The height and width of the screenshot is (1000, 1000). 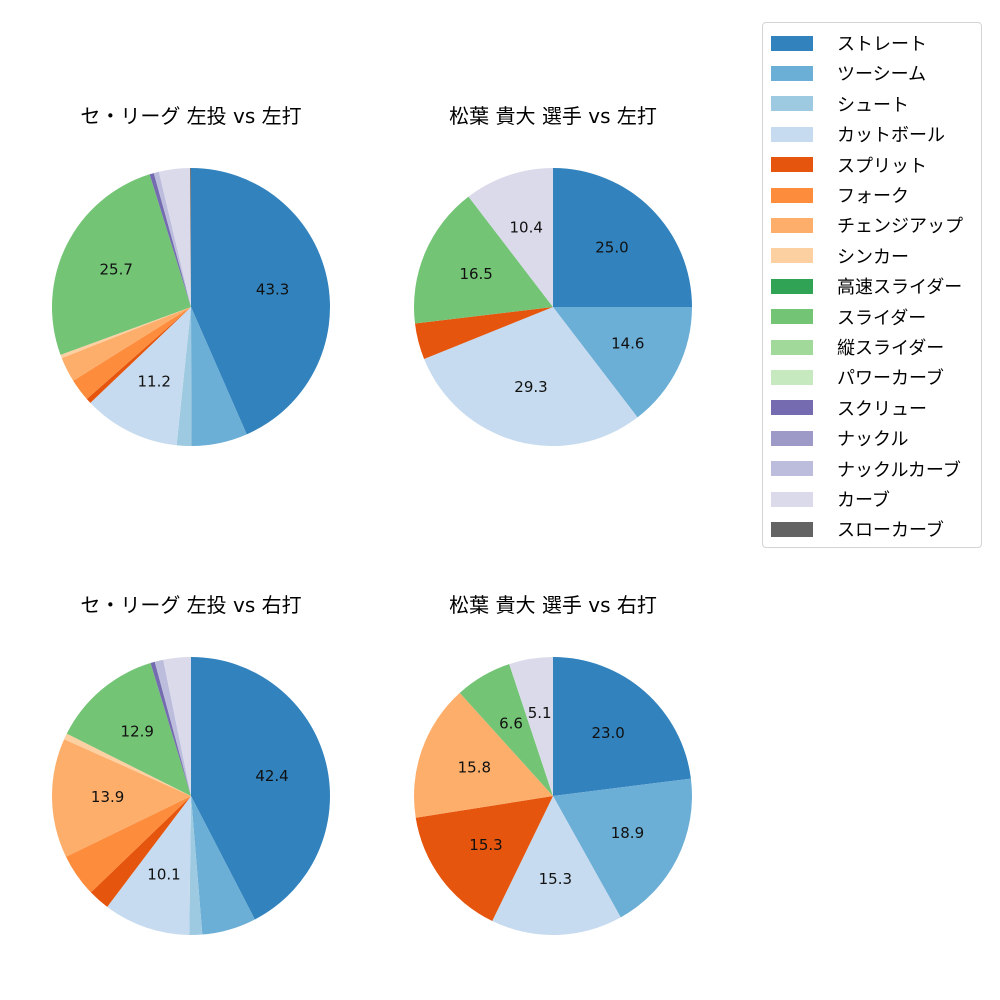 I want to click on legend-item: 高速スライダー, so click(x=866, y=286).